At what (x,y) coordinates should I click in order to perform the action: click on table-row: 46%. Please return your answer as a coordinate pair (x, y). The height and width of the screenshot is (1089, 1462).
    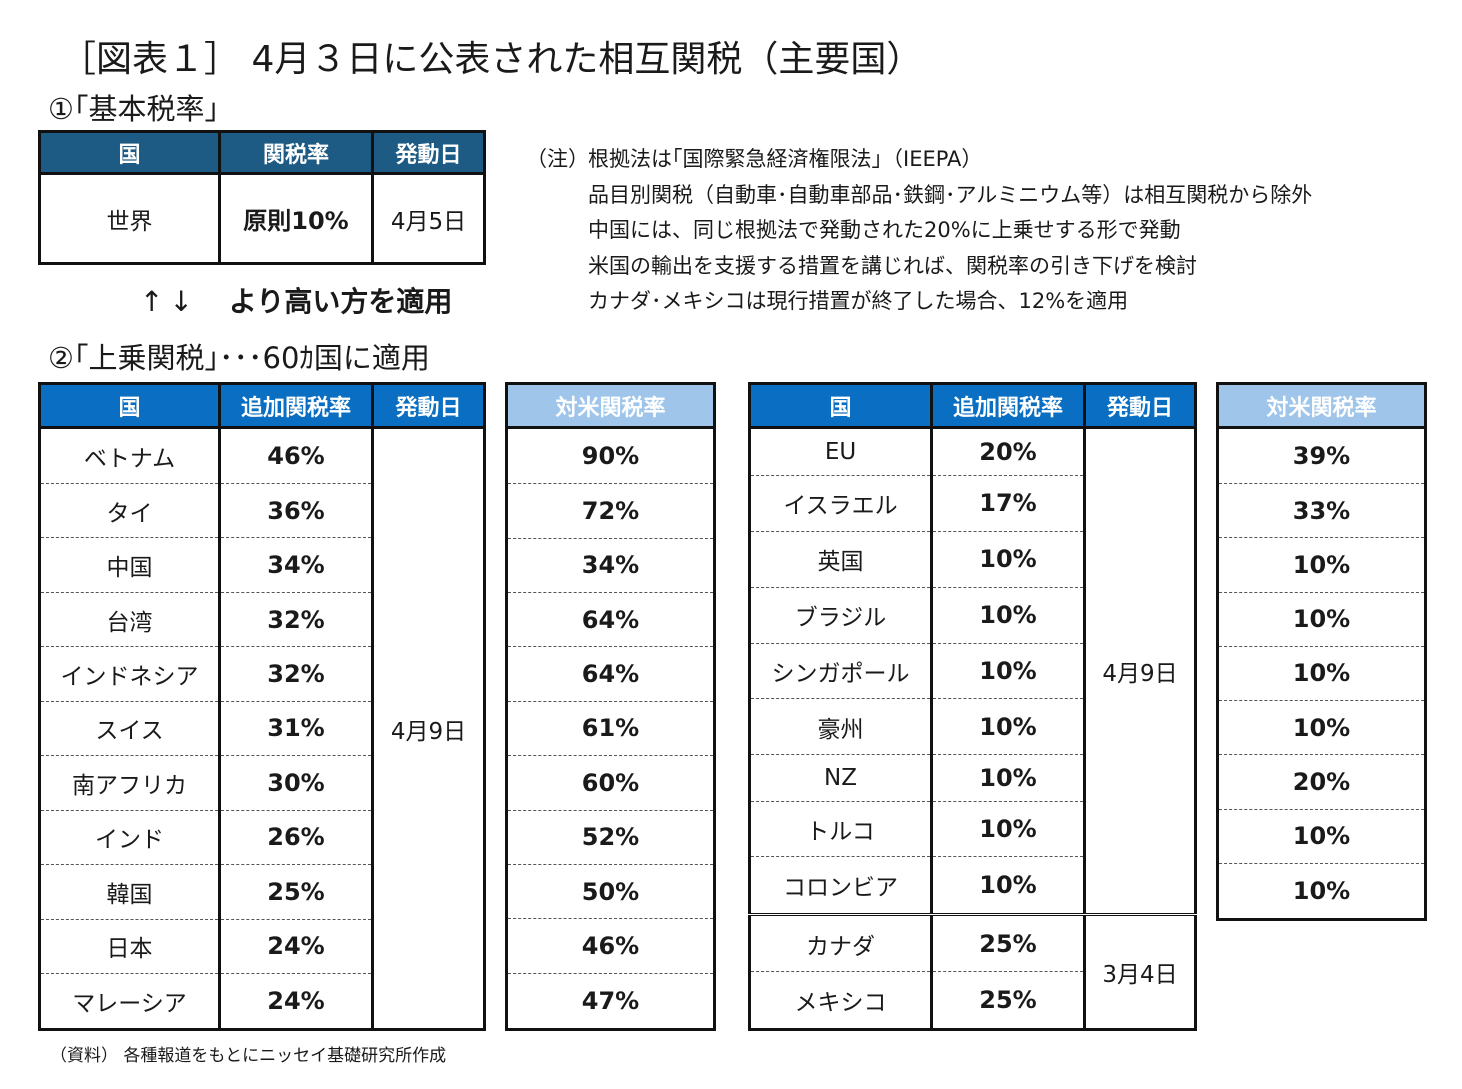
    Looking at the image, I should click on (610, 946).